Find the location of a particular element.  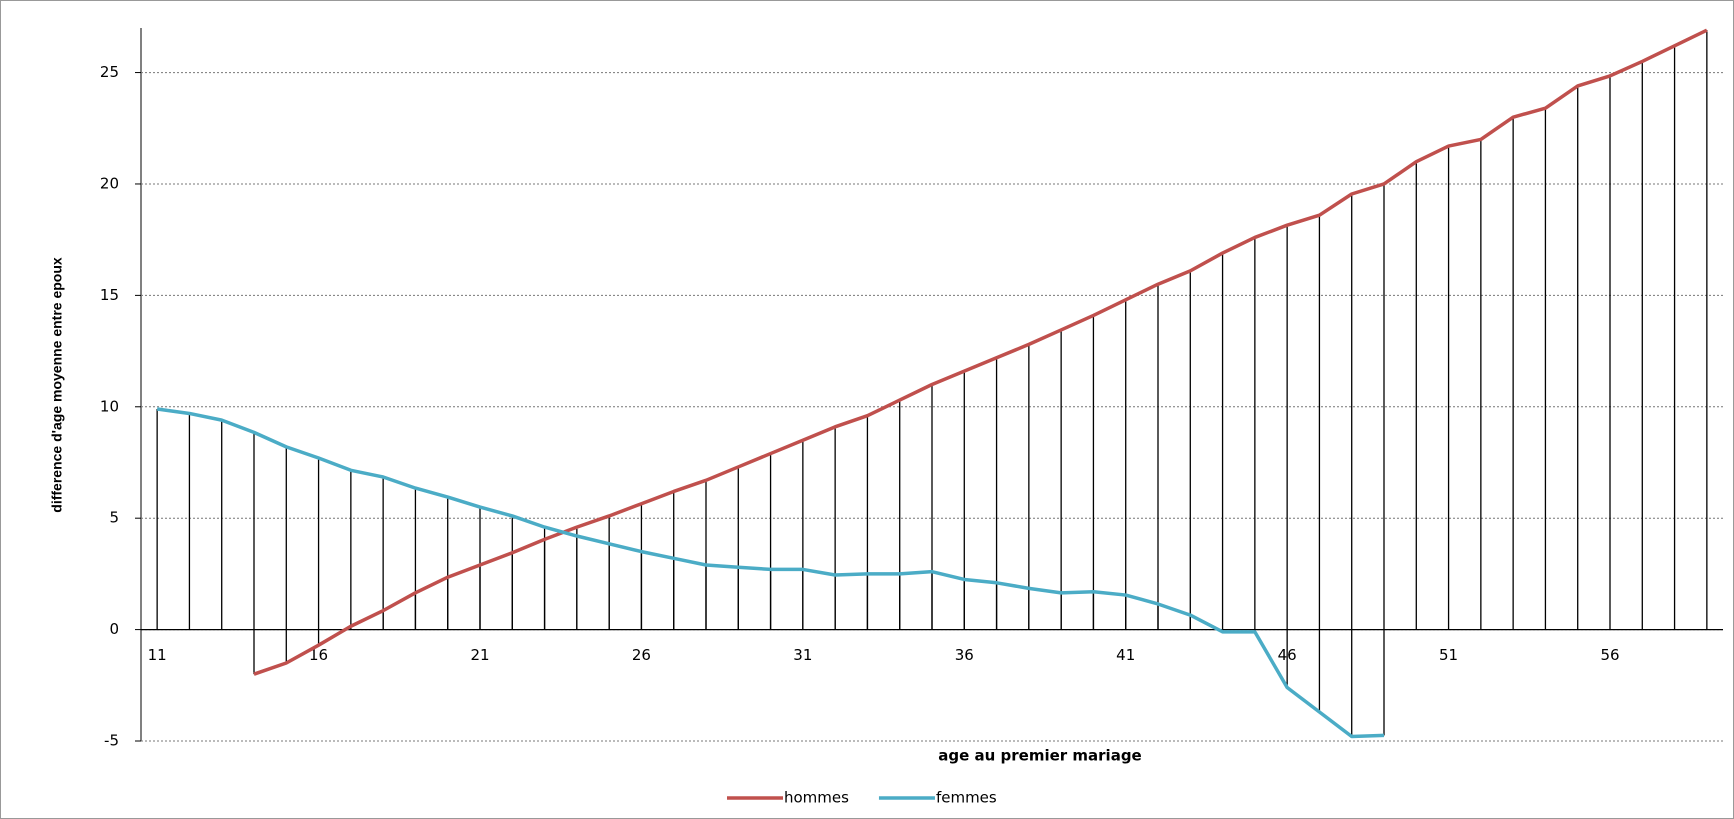

x-tick-label: 46 is located at coordinates (1287, 655).